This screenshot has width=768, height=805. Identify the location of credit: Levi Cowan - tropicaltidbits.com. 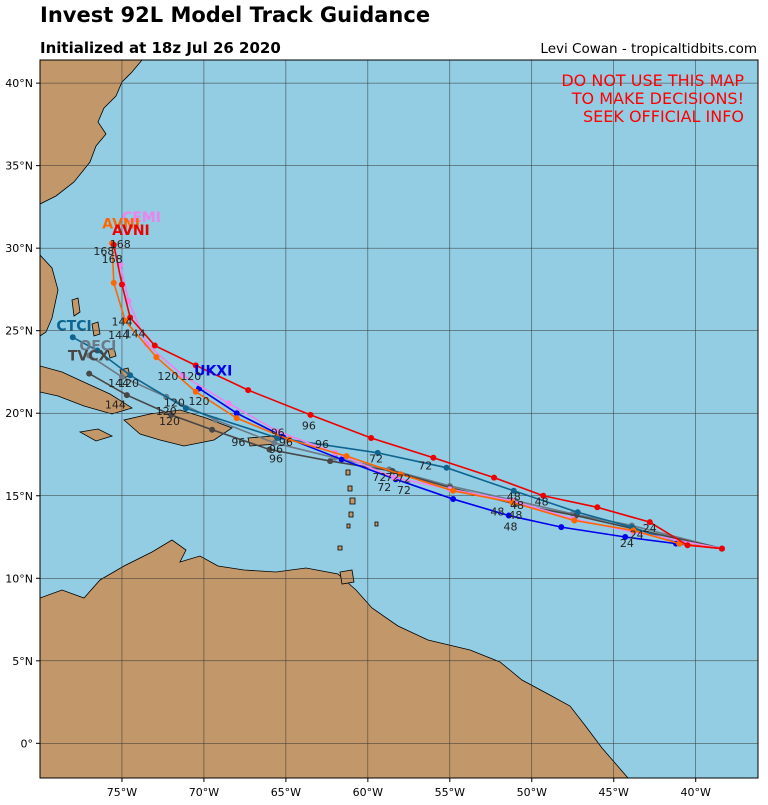
(648, 49).